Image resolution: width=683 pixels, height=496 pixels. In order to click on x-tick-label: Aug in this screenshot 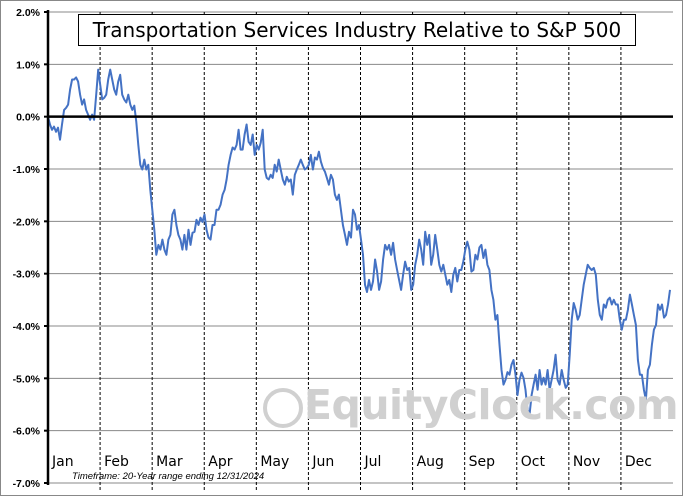, I will do `click(430, 462)`.